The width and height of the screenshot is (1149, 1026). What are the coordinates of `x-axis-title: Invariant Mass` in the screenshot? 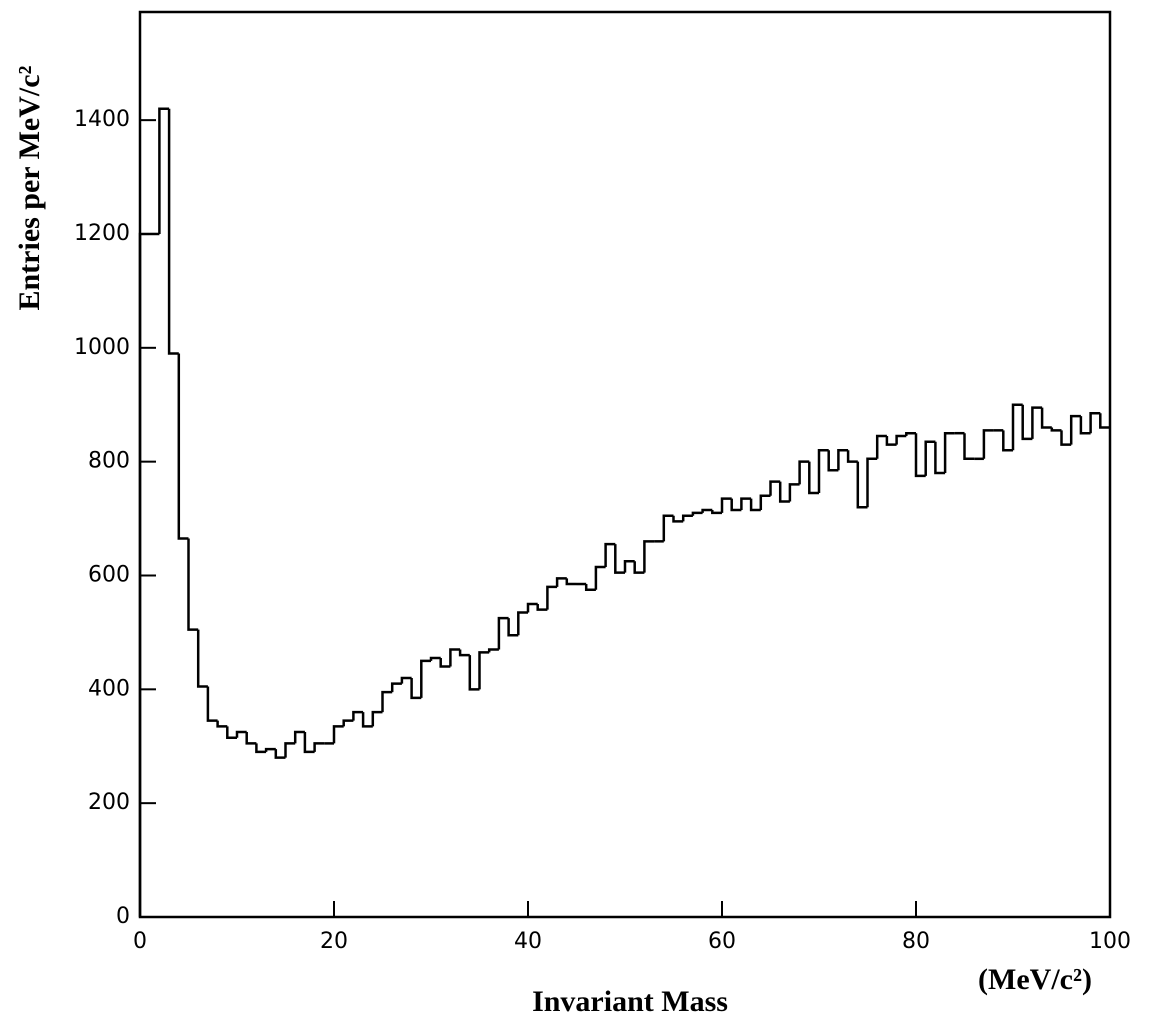 It's located at (630, 1001).